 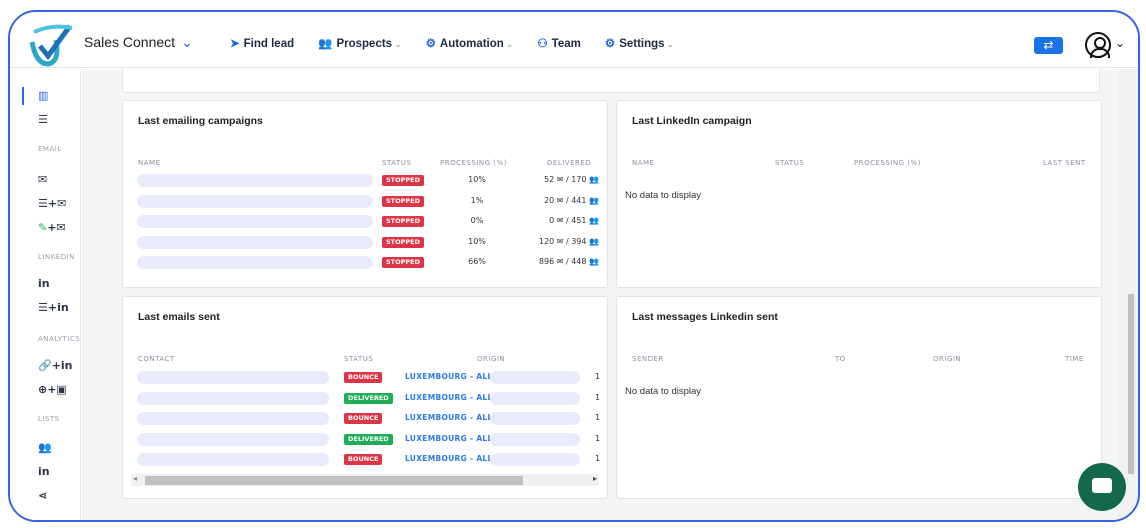 I want to click on nav-prospects: 👥 Prospects ⌄, so click(x=359, y=43).